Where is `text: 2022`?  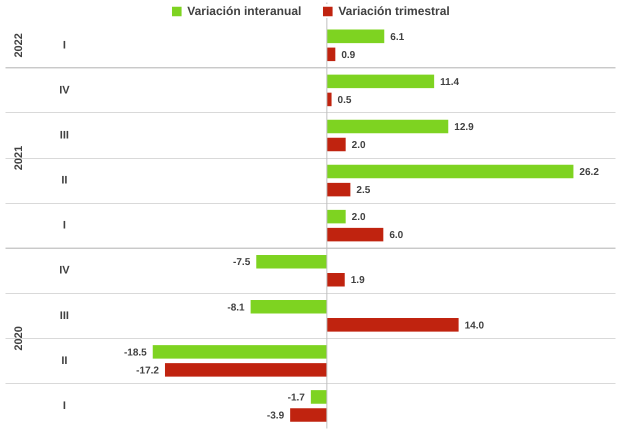
text: 2022 is located at coordinates (19, 45).